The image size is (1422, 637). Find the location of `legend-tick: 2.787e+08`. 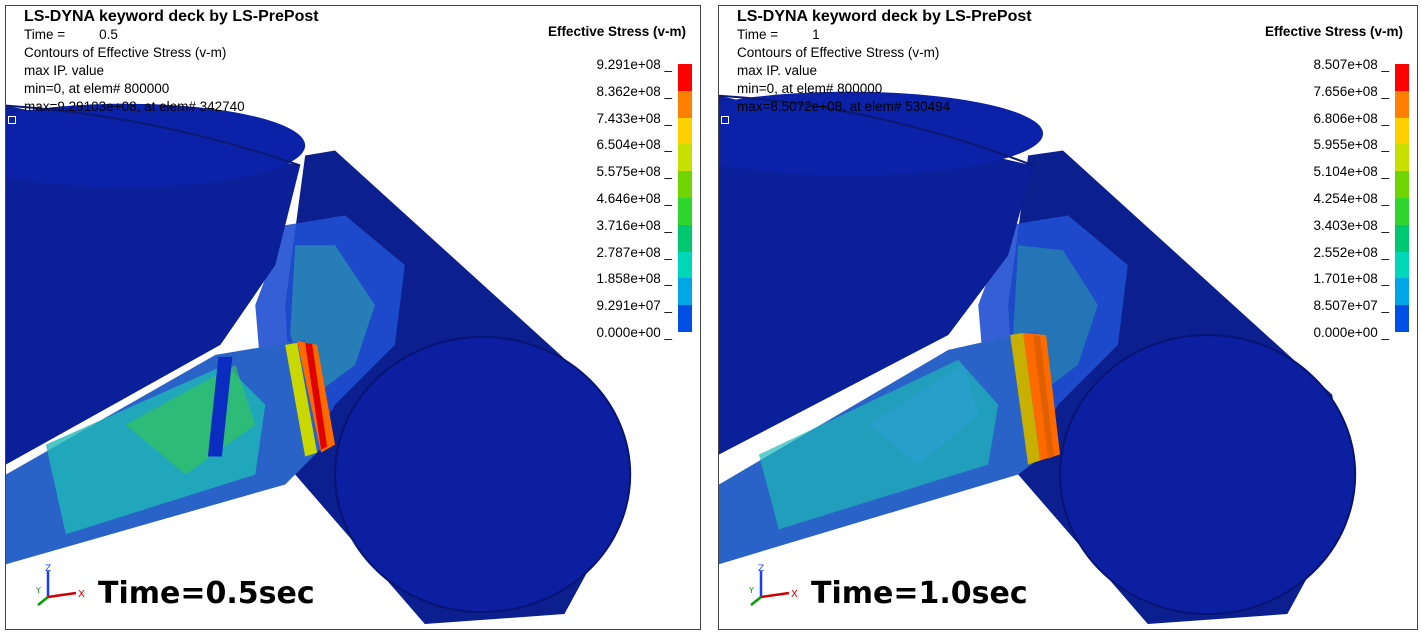

legend-tick: 2.787e+08 is located at coordinates (634, 253).